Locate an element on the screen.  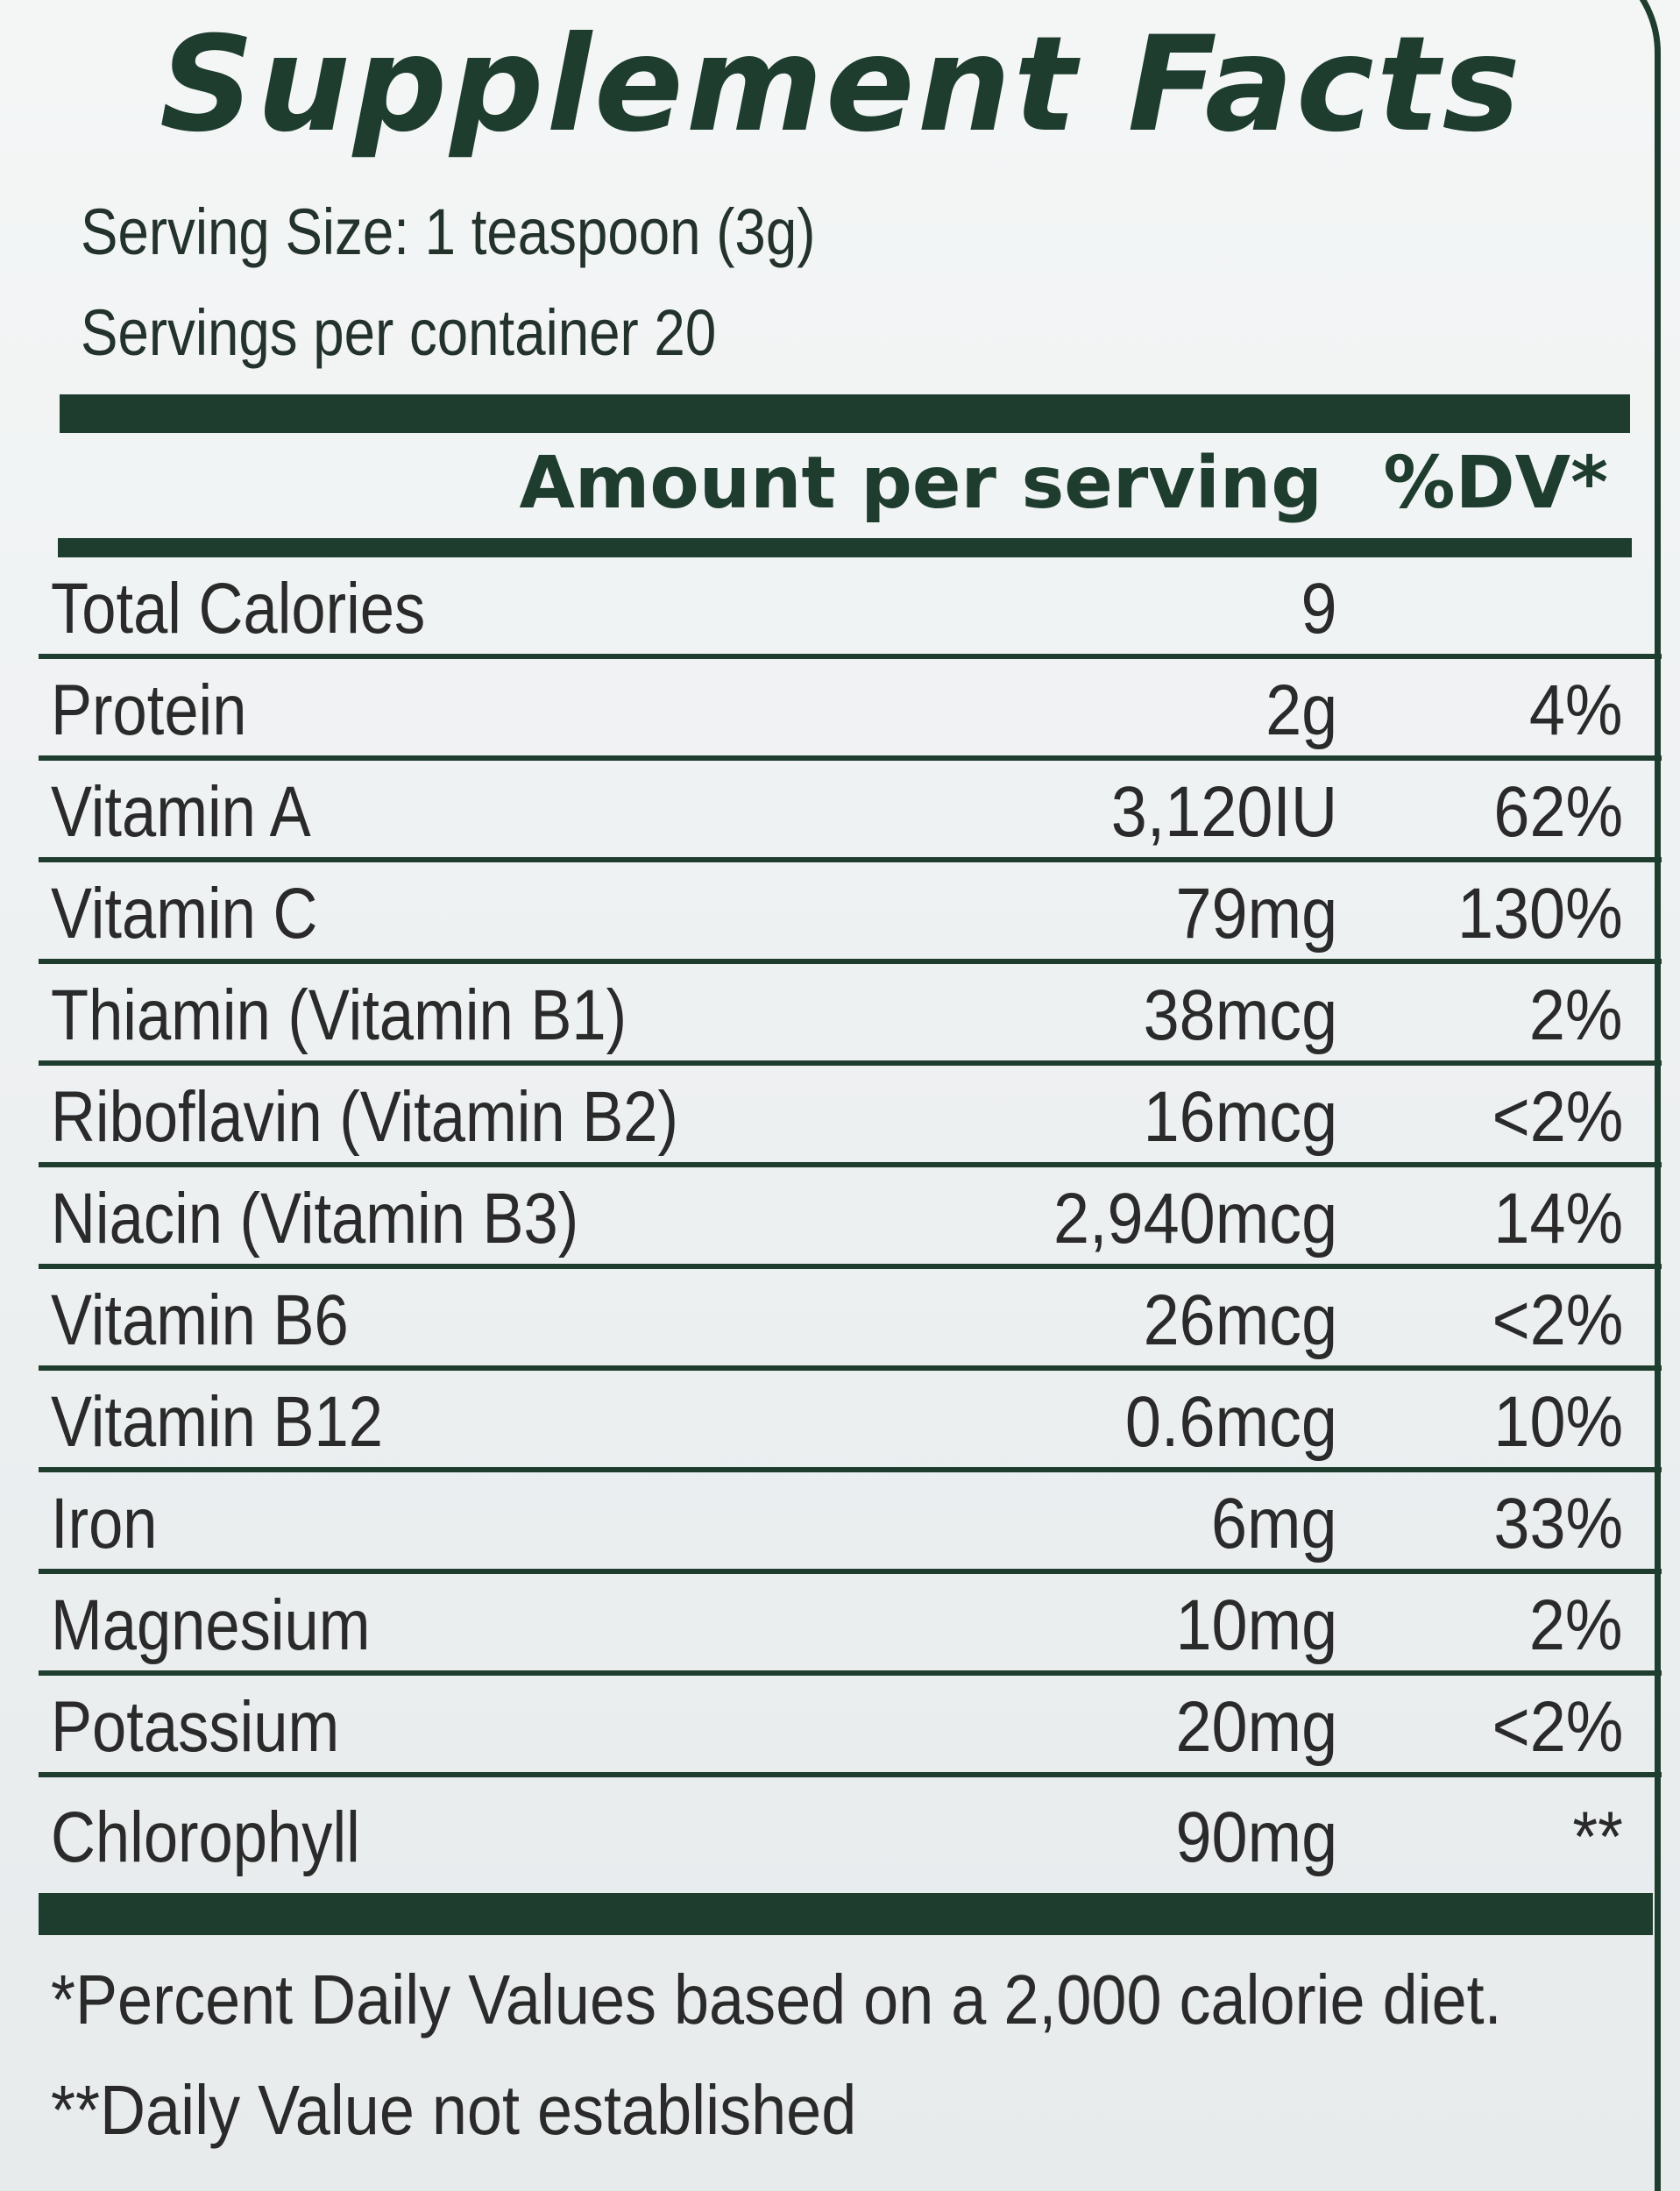
table-row: Protein 2g 4% is located at coordinates (850, 710).